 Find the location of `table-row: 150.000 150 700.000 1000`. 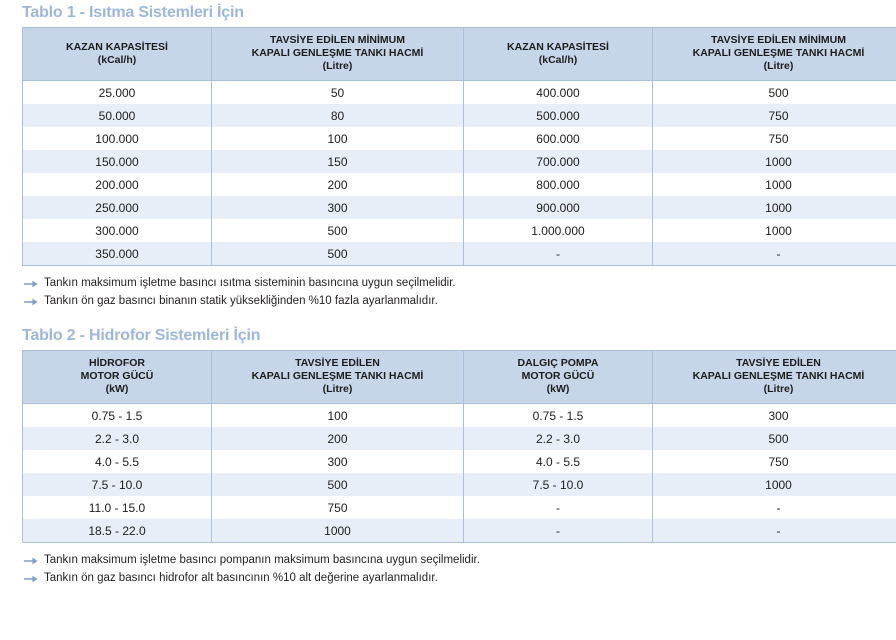

table-row: 150.000 150 700.000 1000 is located at coordinates (459, 162).